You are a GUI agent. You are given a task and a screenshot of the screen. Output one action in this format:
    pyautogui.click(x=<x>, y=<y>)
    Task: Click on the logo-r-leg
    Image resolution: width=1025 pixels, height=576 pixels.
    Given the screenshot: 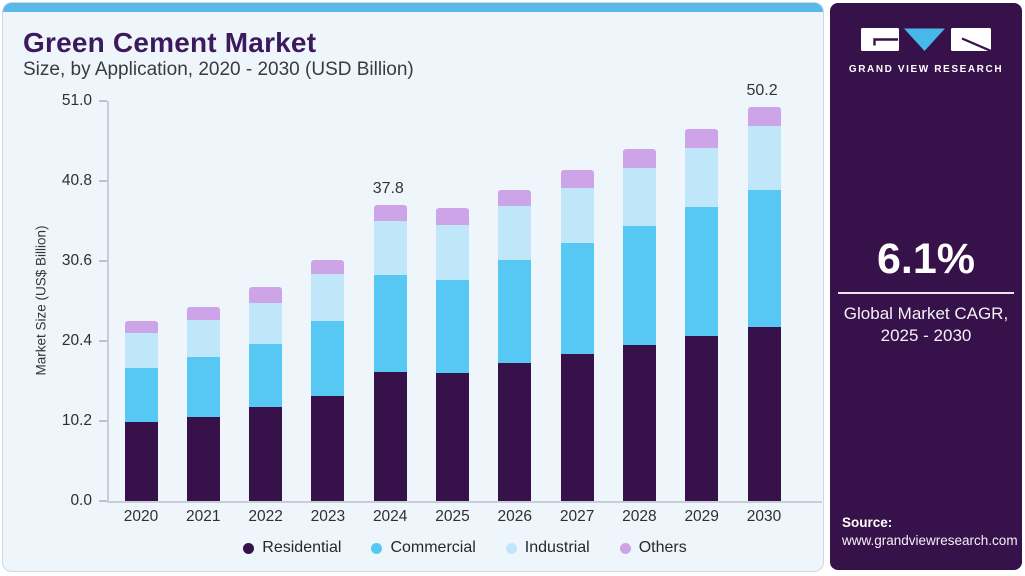 What is the action you would take?
    pyautogui.click(x=976, y=44)
    